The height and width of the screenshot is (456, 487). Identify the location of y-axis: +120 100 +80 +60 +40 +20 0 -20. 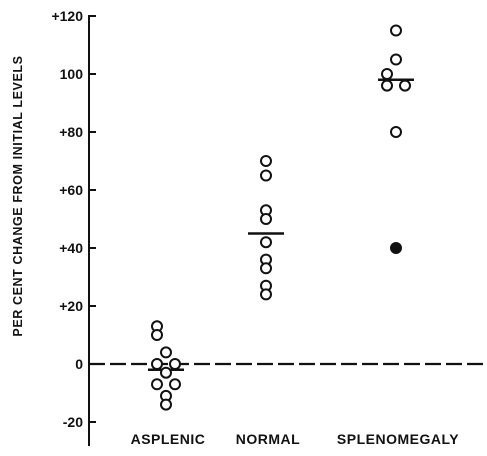
(73, 227).